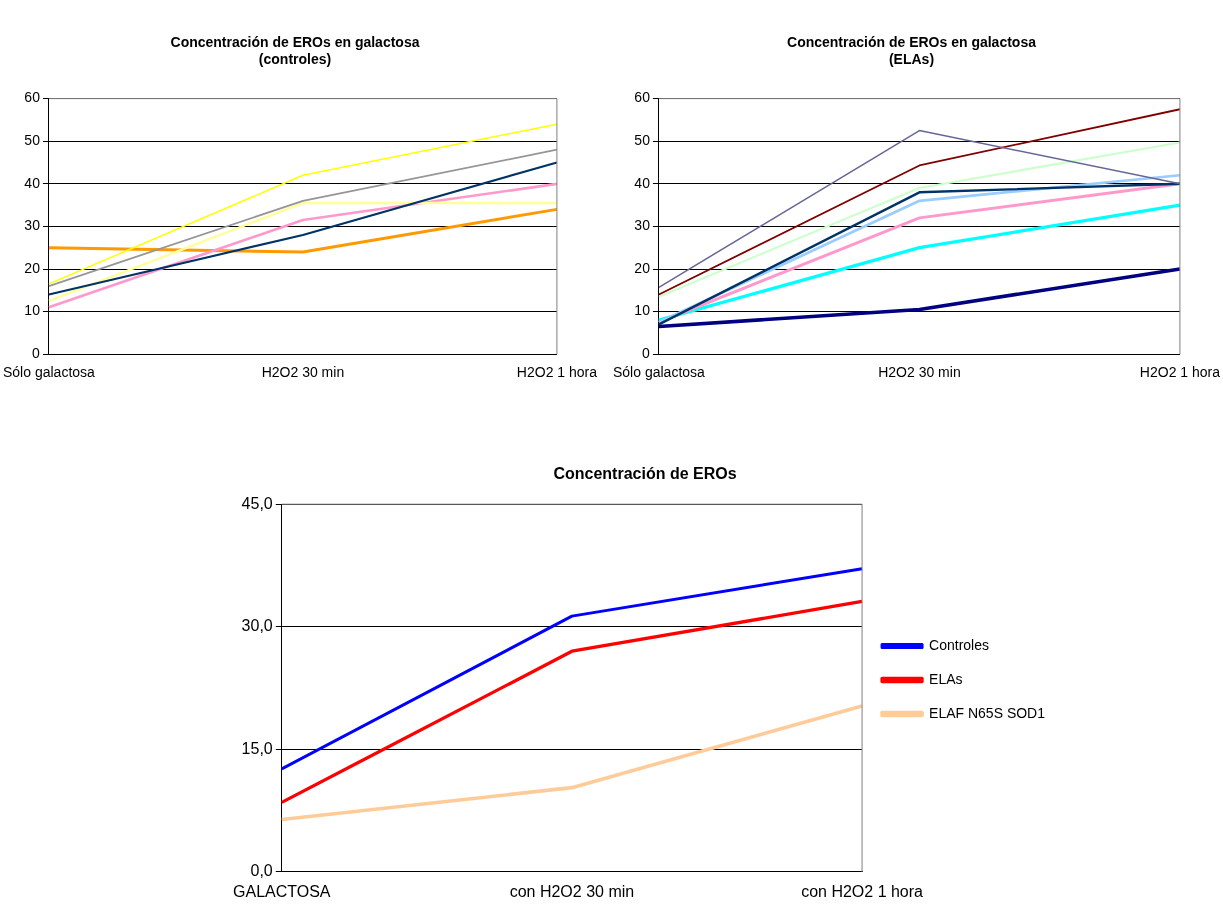 The image size is (1223, 913). What do you see at coordinates (911, 59) in the screenshot?
I see `text: (ELAs)` at bounding box center [911, 59].